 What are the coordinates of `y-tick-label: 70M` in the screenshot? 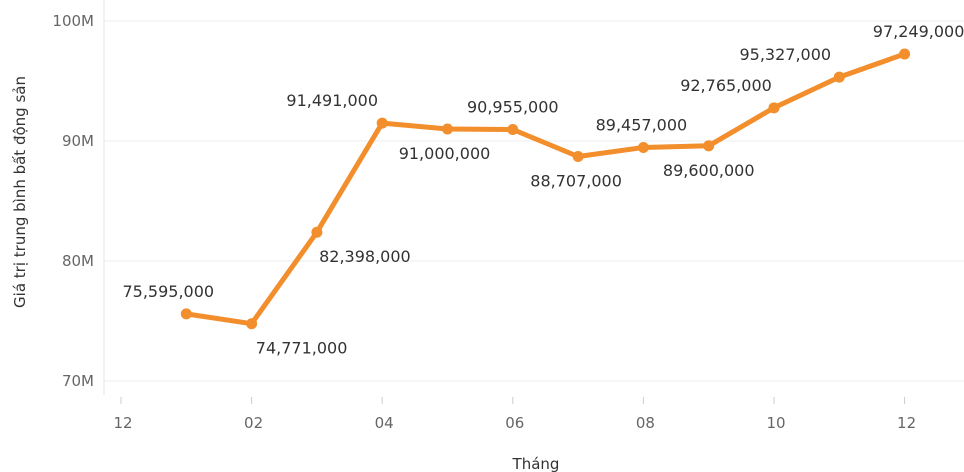 It's located at (78, 381).